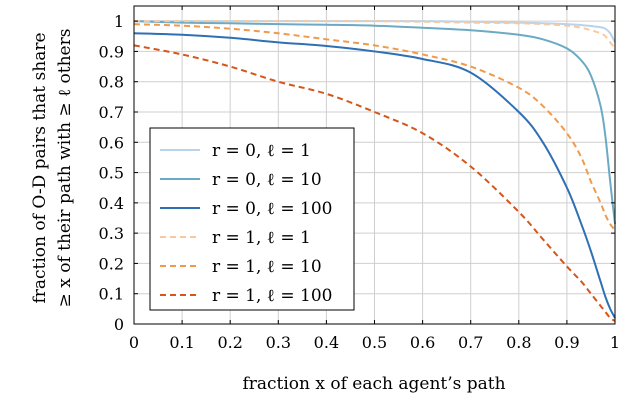 This screenshot has width=631, height=402. I want to click on x-tick-label: 0.4, so click(326, 342).